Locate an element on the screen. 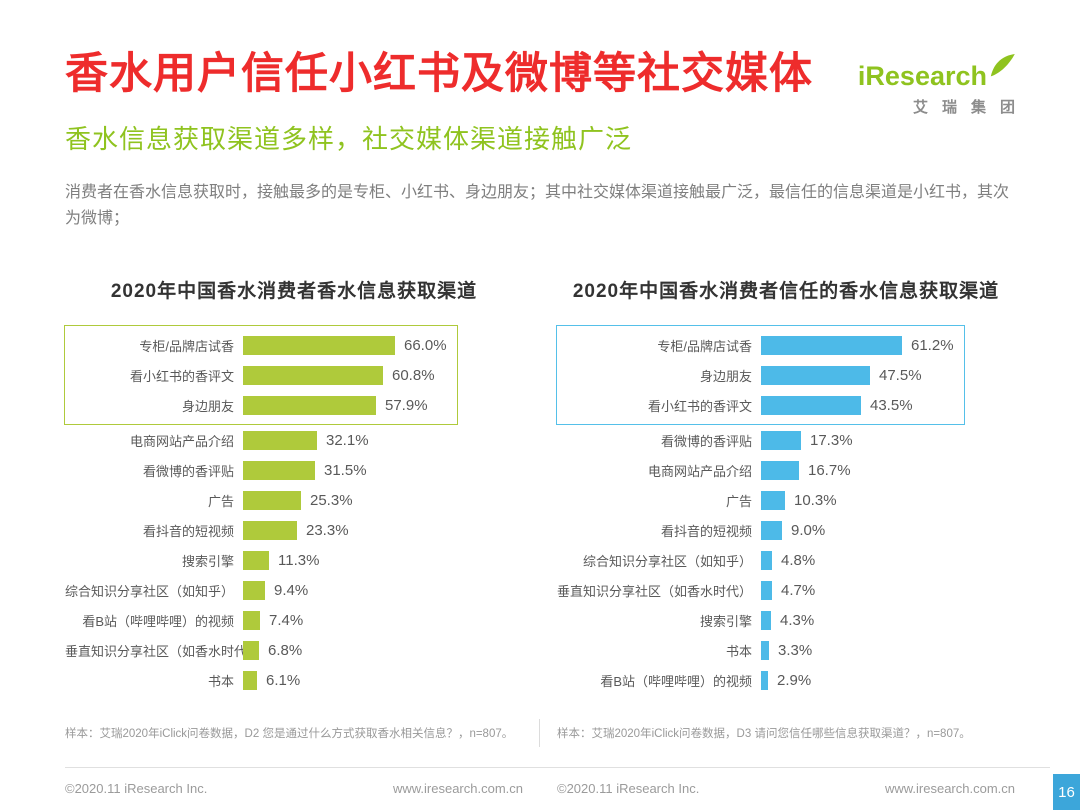 The image size is (1080, 810). category-label: 看抖音的短视频 is located at coordinates (188, 531).